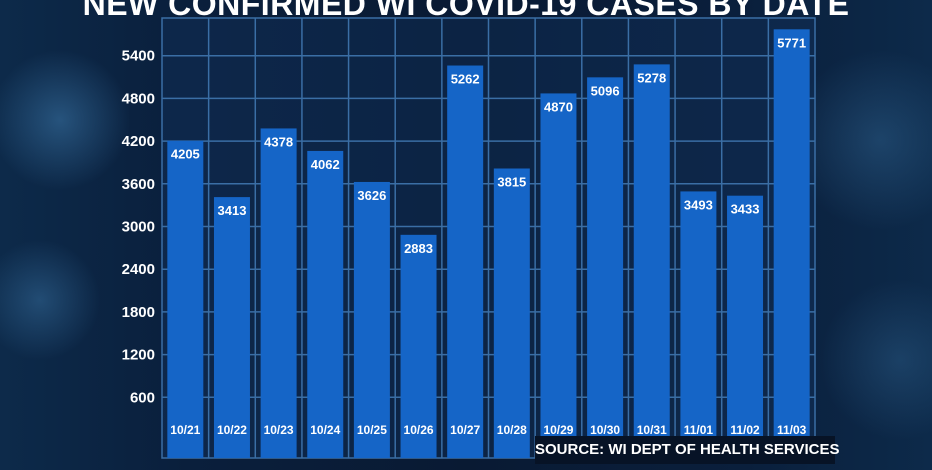 Image resolution: width=932 pixels, height=470 pixels. What do you see at coordinates (142, 397) in the screenshot?
I see `y-tick-label: 600` at bounding box center [142, 397].